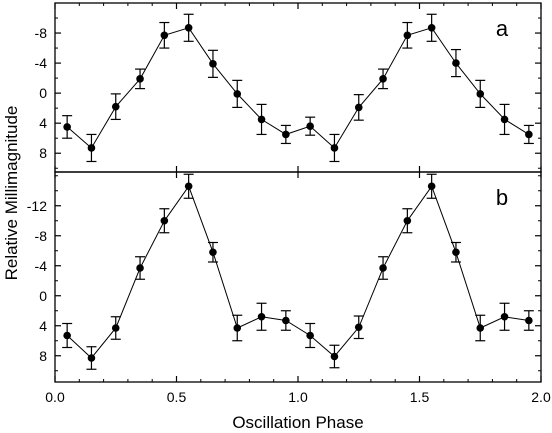 The height and width of the screenshot is (433, 552). Describe the element at coordinates (502, 28) in the screenshot. I see `panel-letter: a` at that location.